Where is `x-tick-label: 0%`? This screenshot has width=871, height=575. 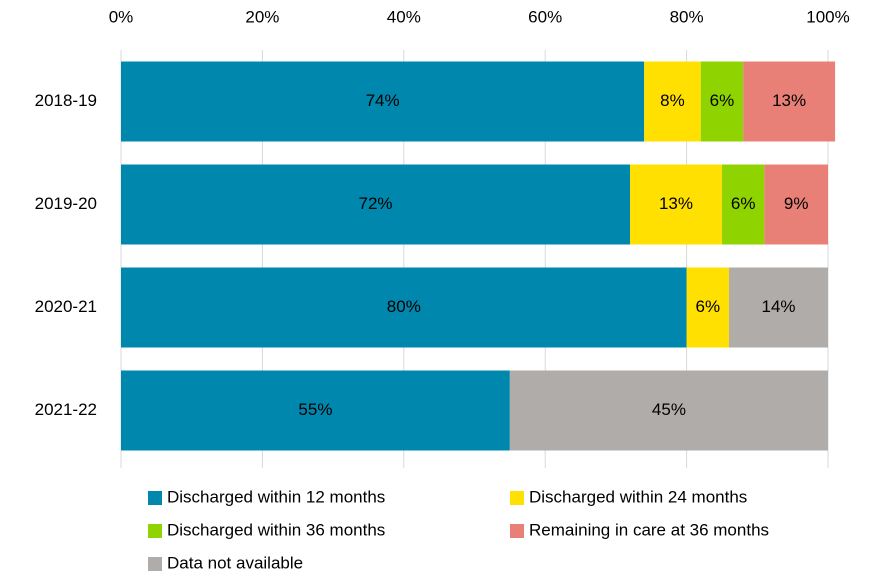 x-tick-label: 0% is located at coordinates (121, 16).